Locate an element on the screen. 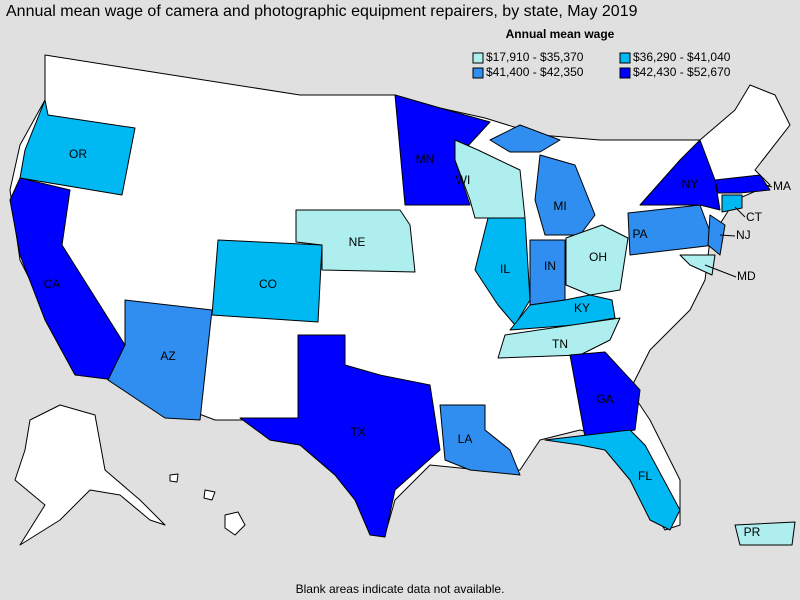 The height and width of the screenshot is (600, 800). state-label: TN is located at coordinates (560, 344).